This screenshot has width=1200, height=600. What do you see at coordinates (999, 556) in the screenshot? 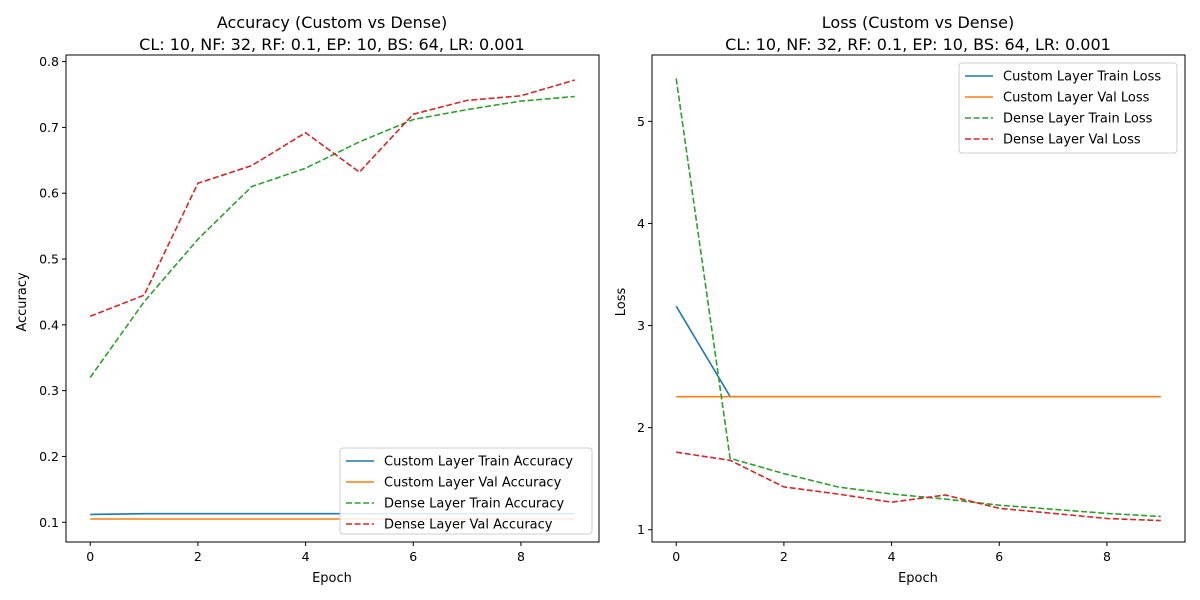
I see `loss-x-tick-label-3: 6` at bounding box center [999, 556].